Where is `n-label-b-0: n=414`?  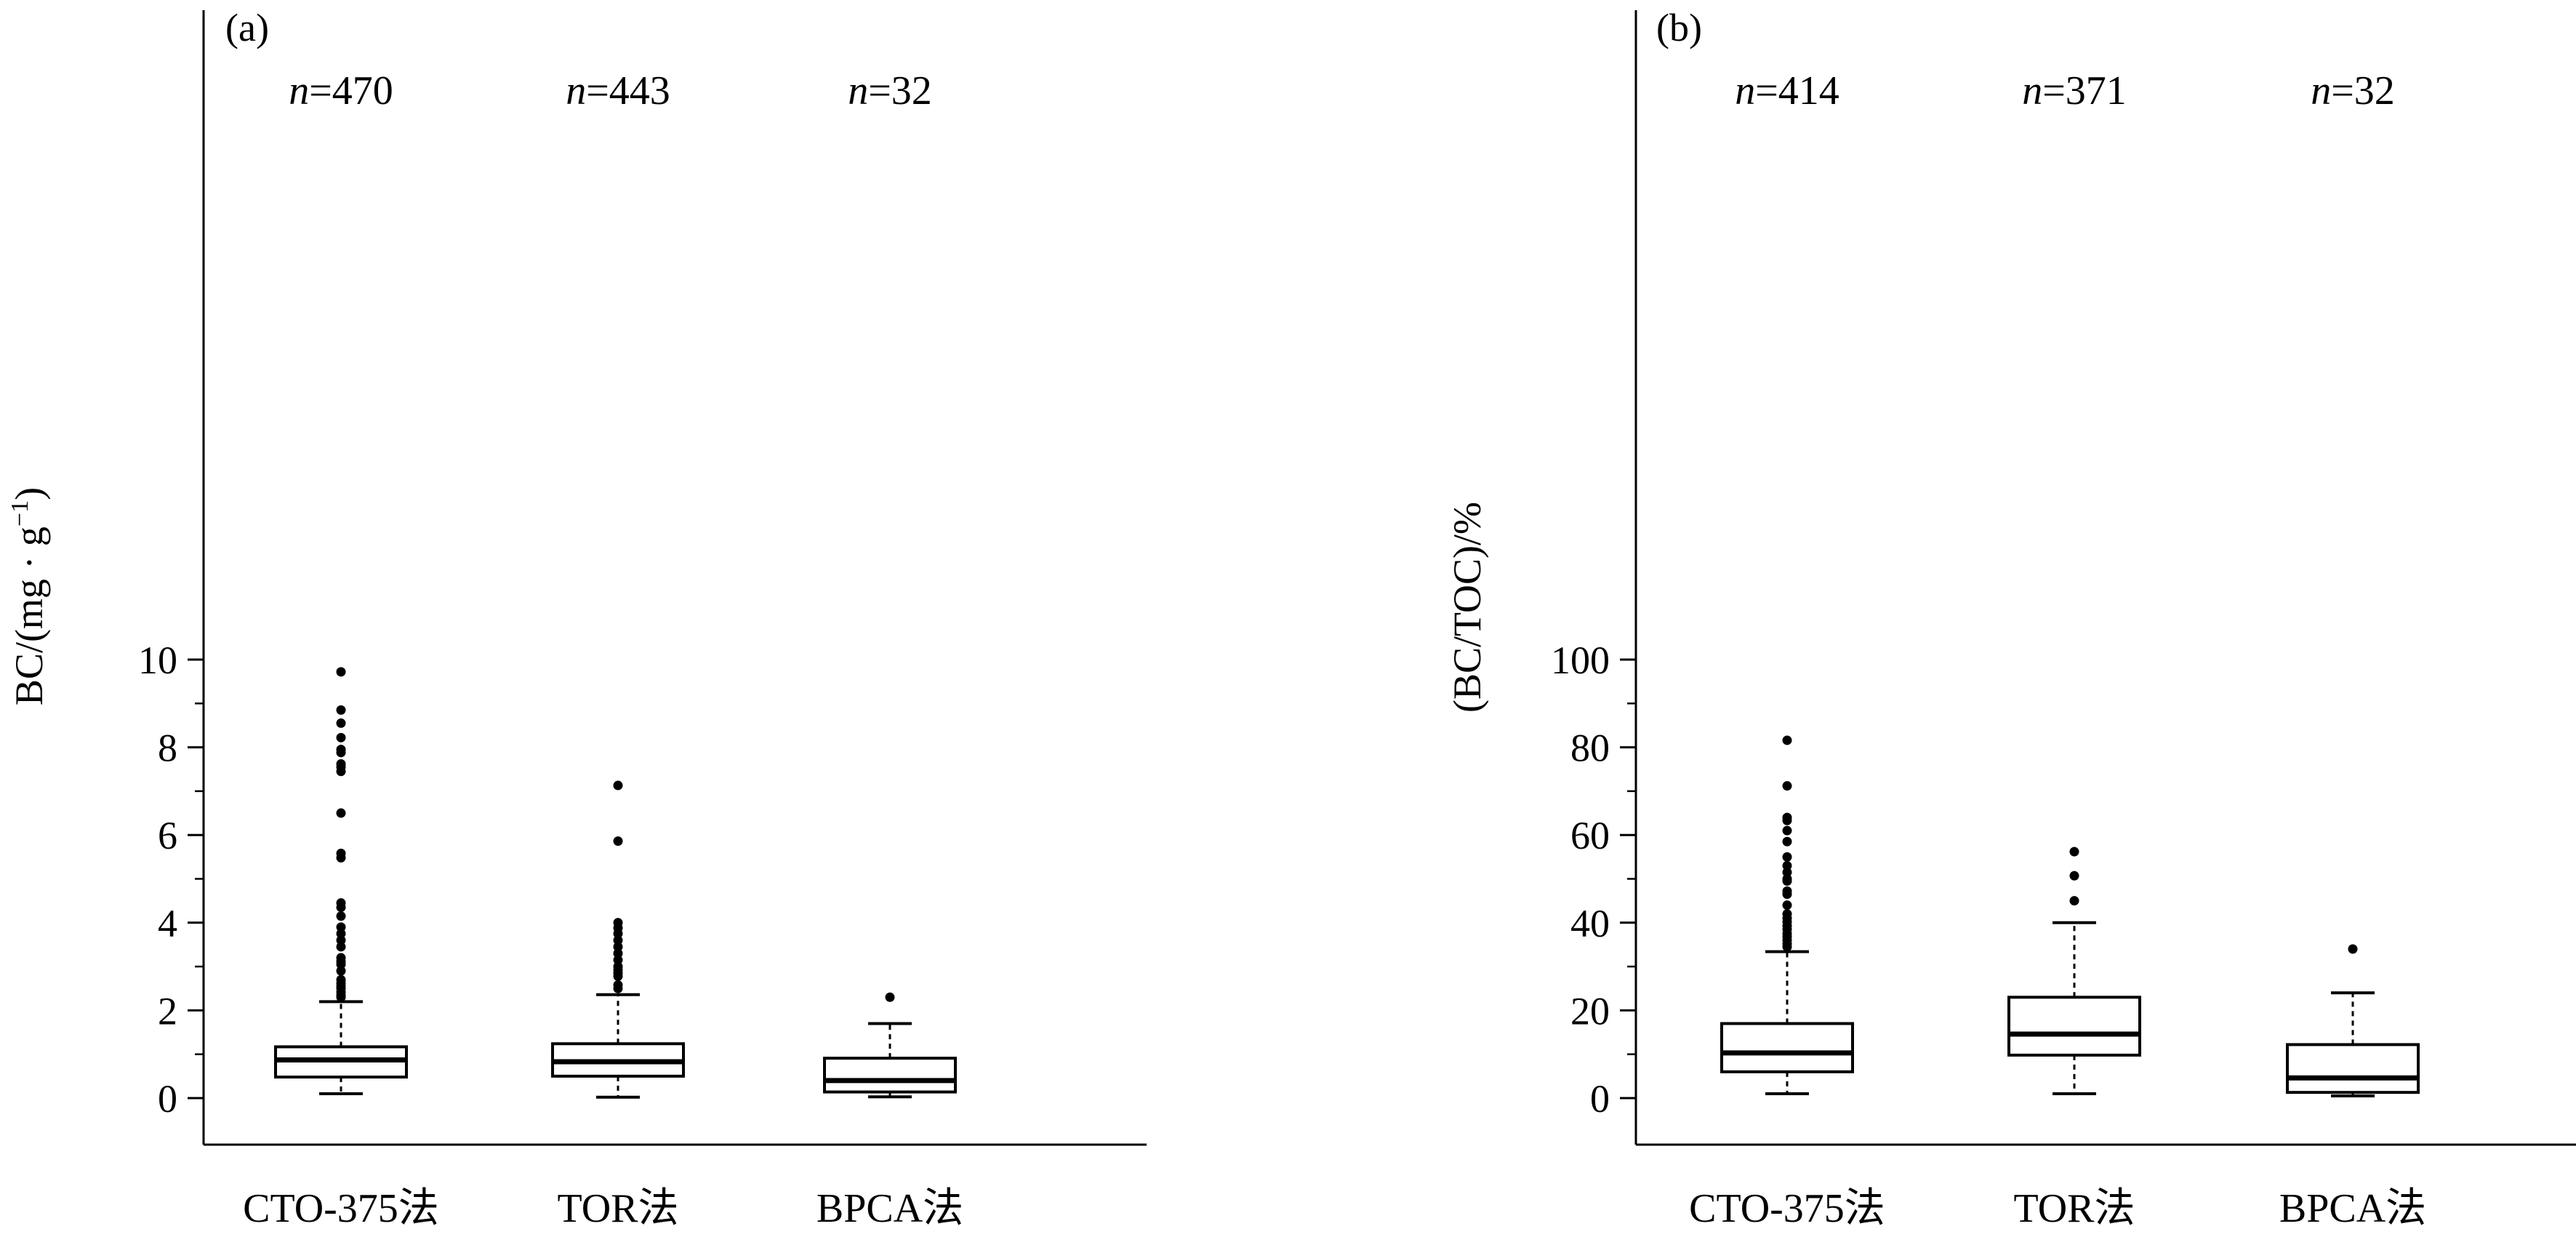 n-label-b-0: n=414 is located at coordinates (1787, 91).